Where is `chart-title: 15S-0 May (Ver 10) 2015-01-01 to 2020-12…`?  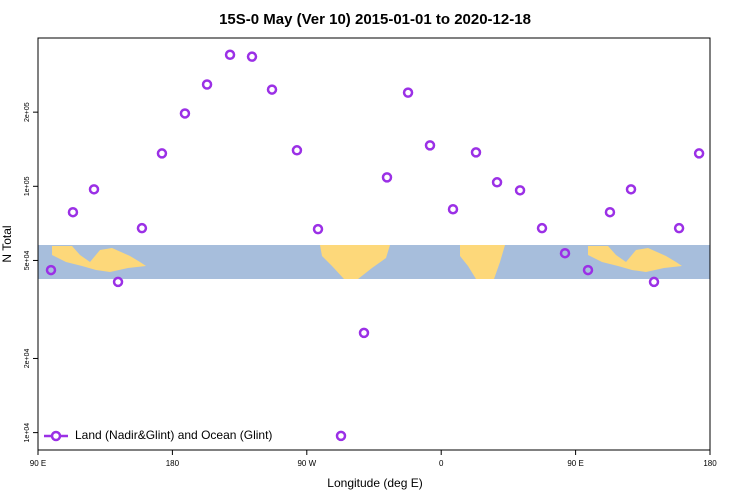 chart-title: 15S-0 May (Ver 10) 2015-01-01 to 2020-12… is located at coordinates (375, 19).